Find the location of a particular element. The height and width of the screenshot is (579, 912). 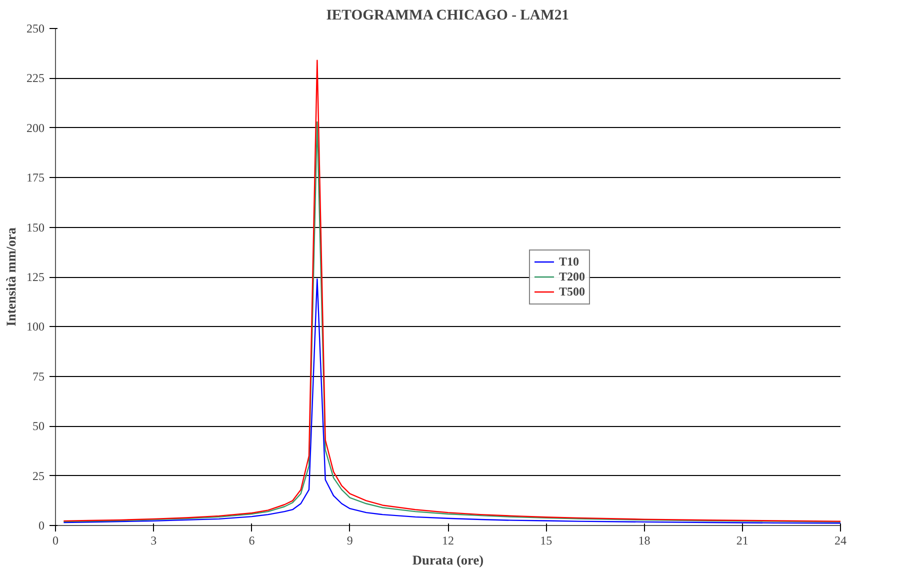

y-tick-label: 175 is located at coordinates (35, 177).